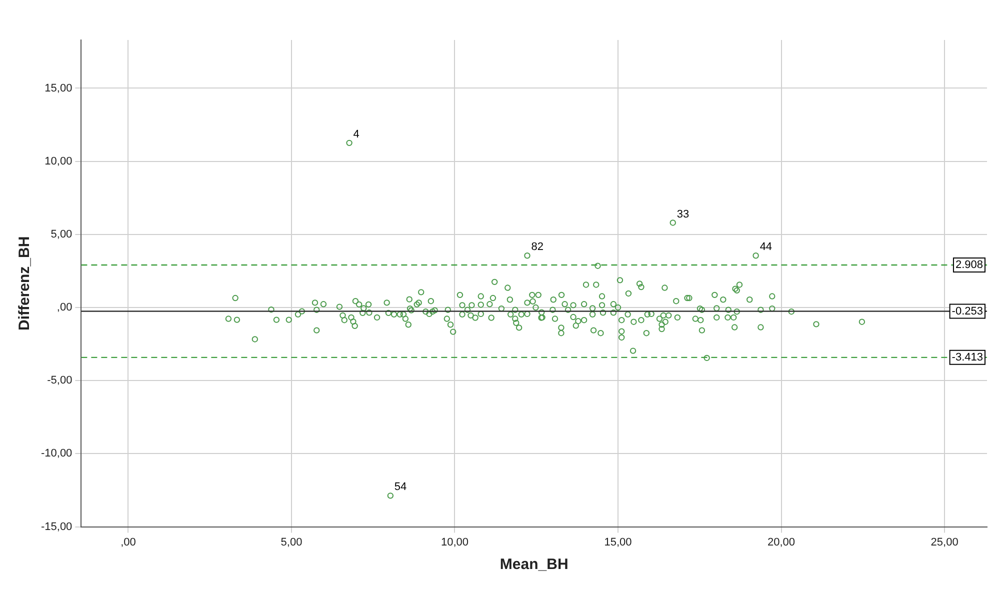 This screenshot has height=590, width=992. Describe the element at coordinates (25, 283) in the screenshot. I see `y-axis-title: Differenz_BH` at that location.